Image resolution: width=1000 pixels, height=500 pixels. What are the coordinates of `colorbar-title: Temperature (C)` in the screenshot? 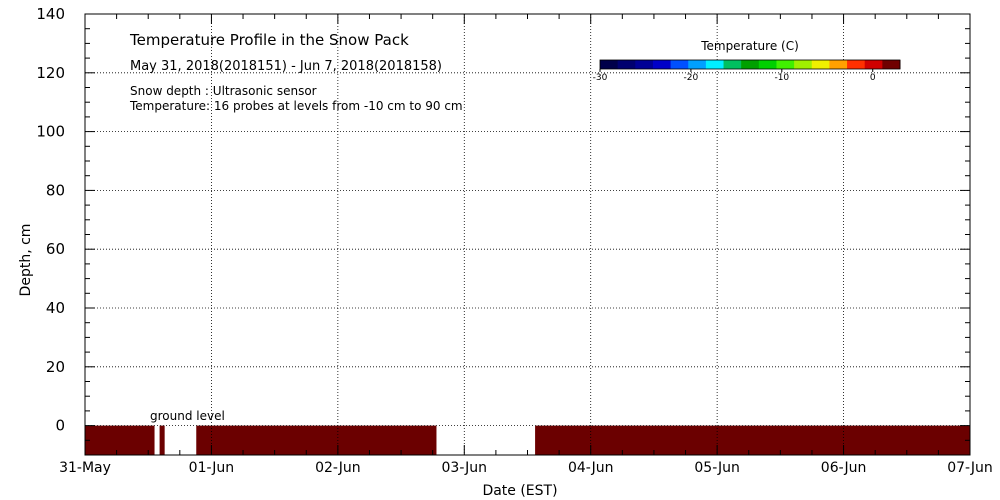 It's located at (749, 46).